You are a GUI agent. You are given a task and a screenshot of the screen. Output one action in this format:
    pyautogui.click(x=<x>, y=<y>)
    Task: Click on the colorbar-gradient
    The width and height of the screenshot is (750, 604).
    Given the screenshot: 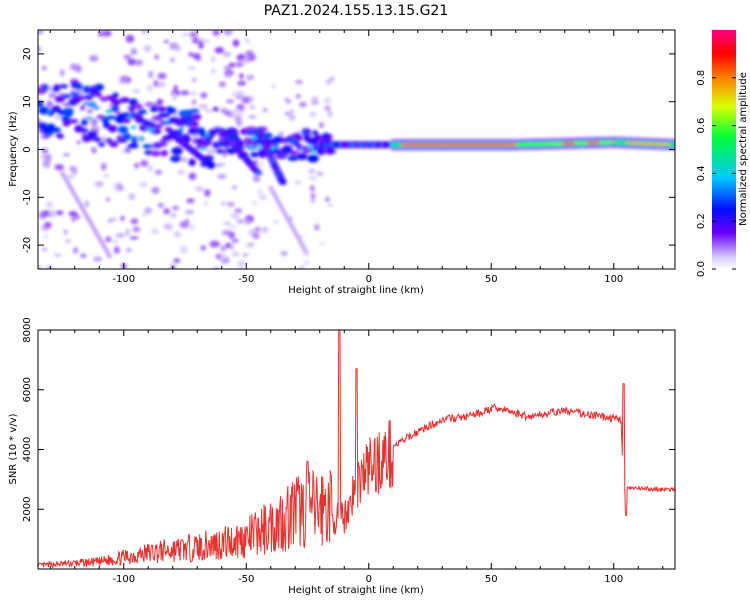 What is the action you would take?
    pyautogui.click(x=724, y=149)
    